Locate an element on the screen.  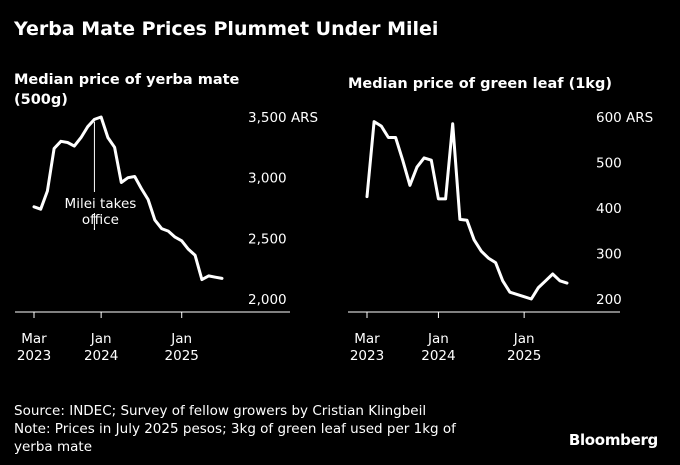
y-tick-label: 2,500 is located at coordinates (267, 239).